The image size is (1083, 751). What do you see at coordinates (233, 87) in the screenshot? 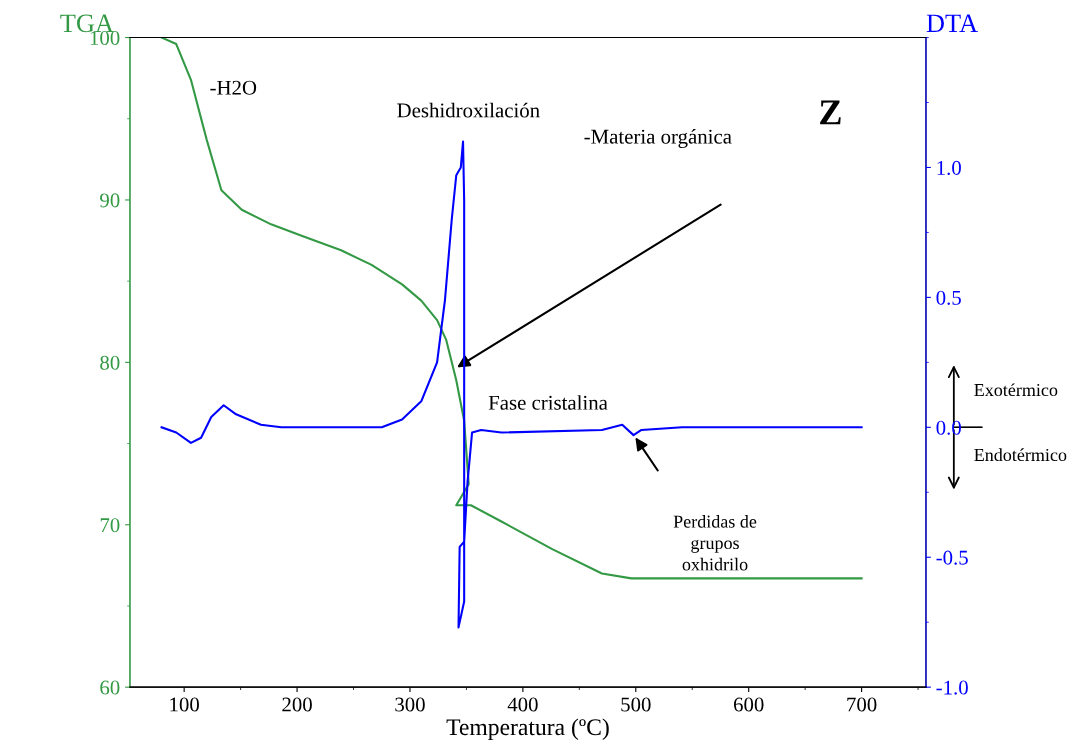
I see `annotation: -H2O` at bounding box center [233, 87].